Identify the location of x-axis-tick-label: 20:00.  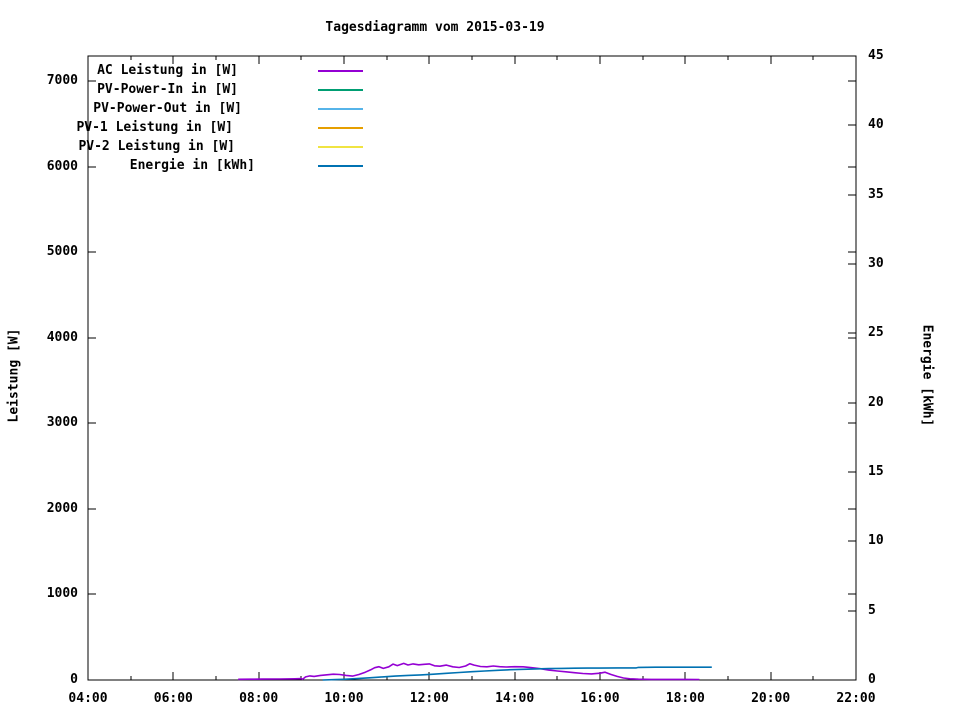
(771, 698).